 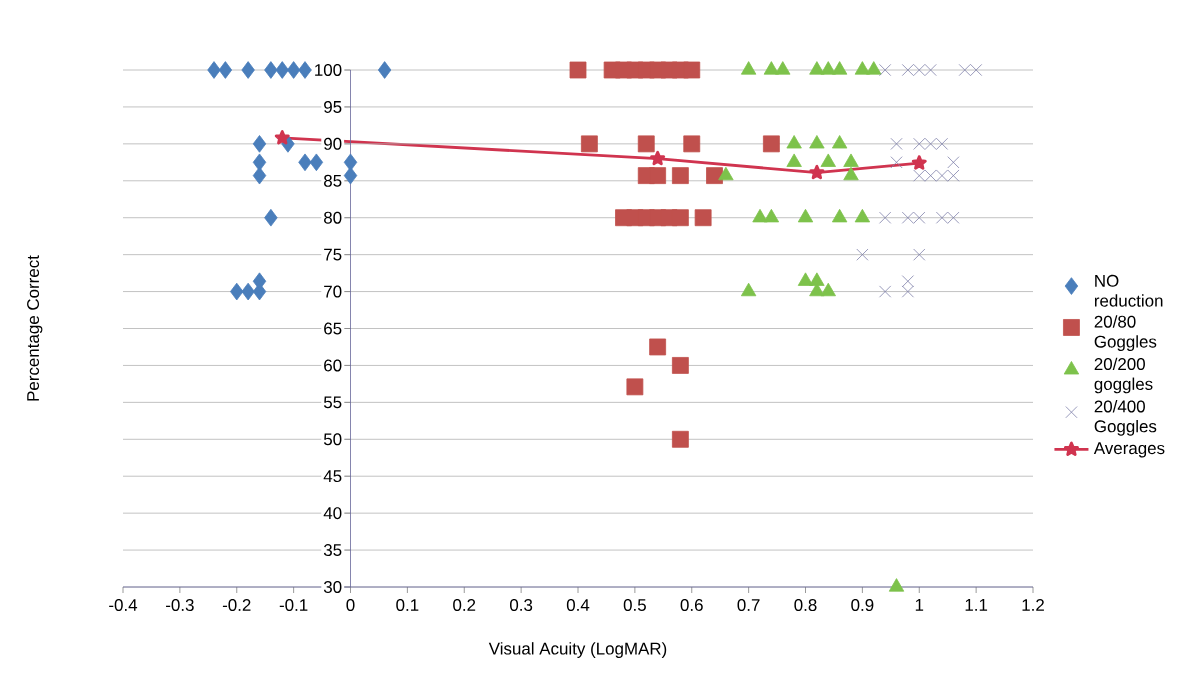 What do you see at coordinates (1128, 290) in the screenshot?
I see `legend-label: NO reduction` at bounding box center [1128, 290].